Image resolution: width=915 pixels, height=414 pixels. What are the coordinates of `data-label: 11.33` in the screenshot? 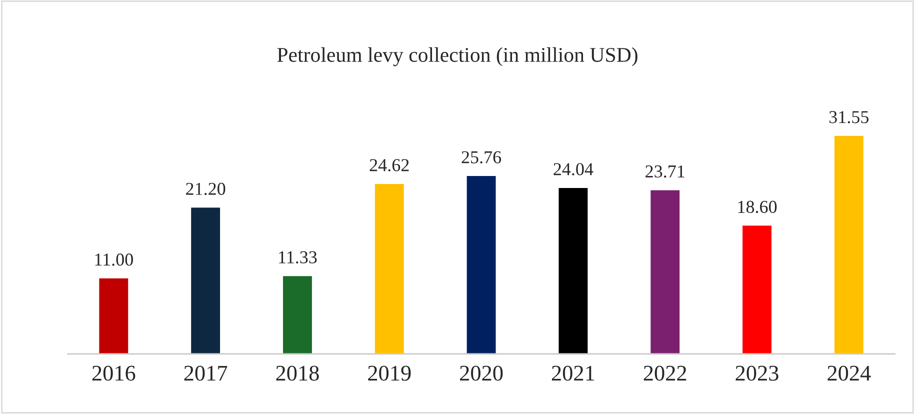 It's located at (298, 257).